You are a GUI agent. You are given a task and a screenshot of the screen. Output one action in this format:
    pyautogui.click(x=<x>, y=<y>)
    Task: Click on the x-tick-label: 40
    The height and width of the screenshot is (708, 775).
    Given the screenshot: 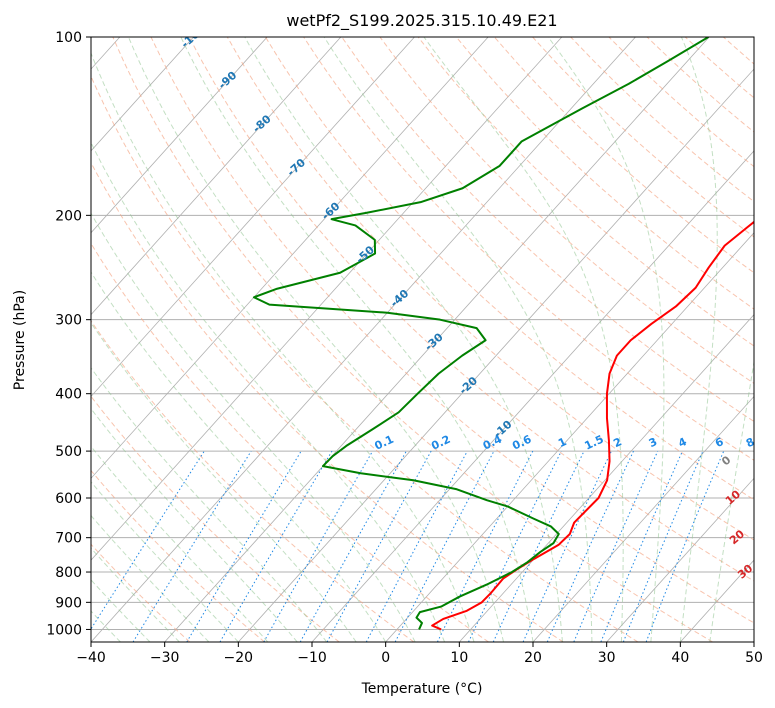 What is the action you would take?
    pyautogui.click(x=680, y=658)
    